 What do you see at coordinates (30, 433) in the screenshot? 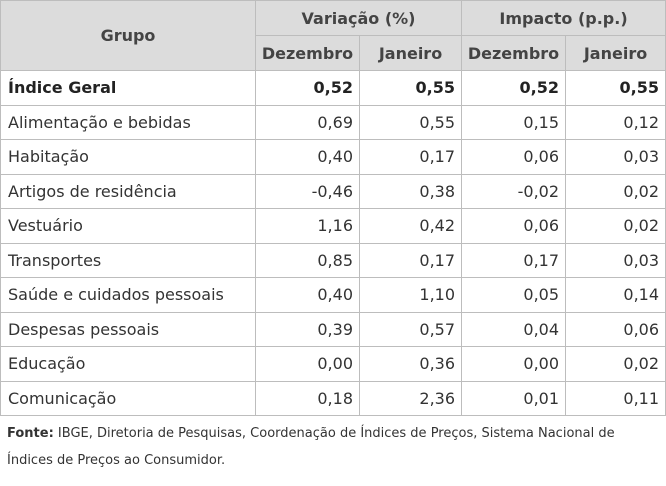
I see `footnote-label: Fonte:` at bounding box center [30, 433].